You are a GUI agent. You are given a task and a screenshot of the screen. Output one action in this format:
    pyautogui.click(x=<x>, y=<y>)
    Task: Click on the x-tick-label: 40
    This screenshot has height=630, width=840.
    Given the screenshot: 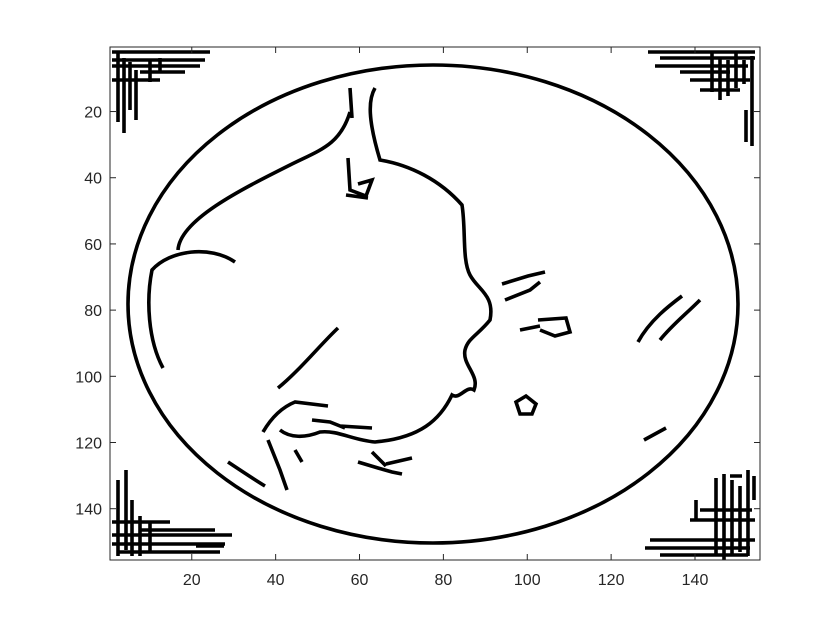 What is the action you would take?
    pyautogui.click(x=276, y=580)
    